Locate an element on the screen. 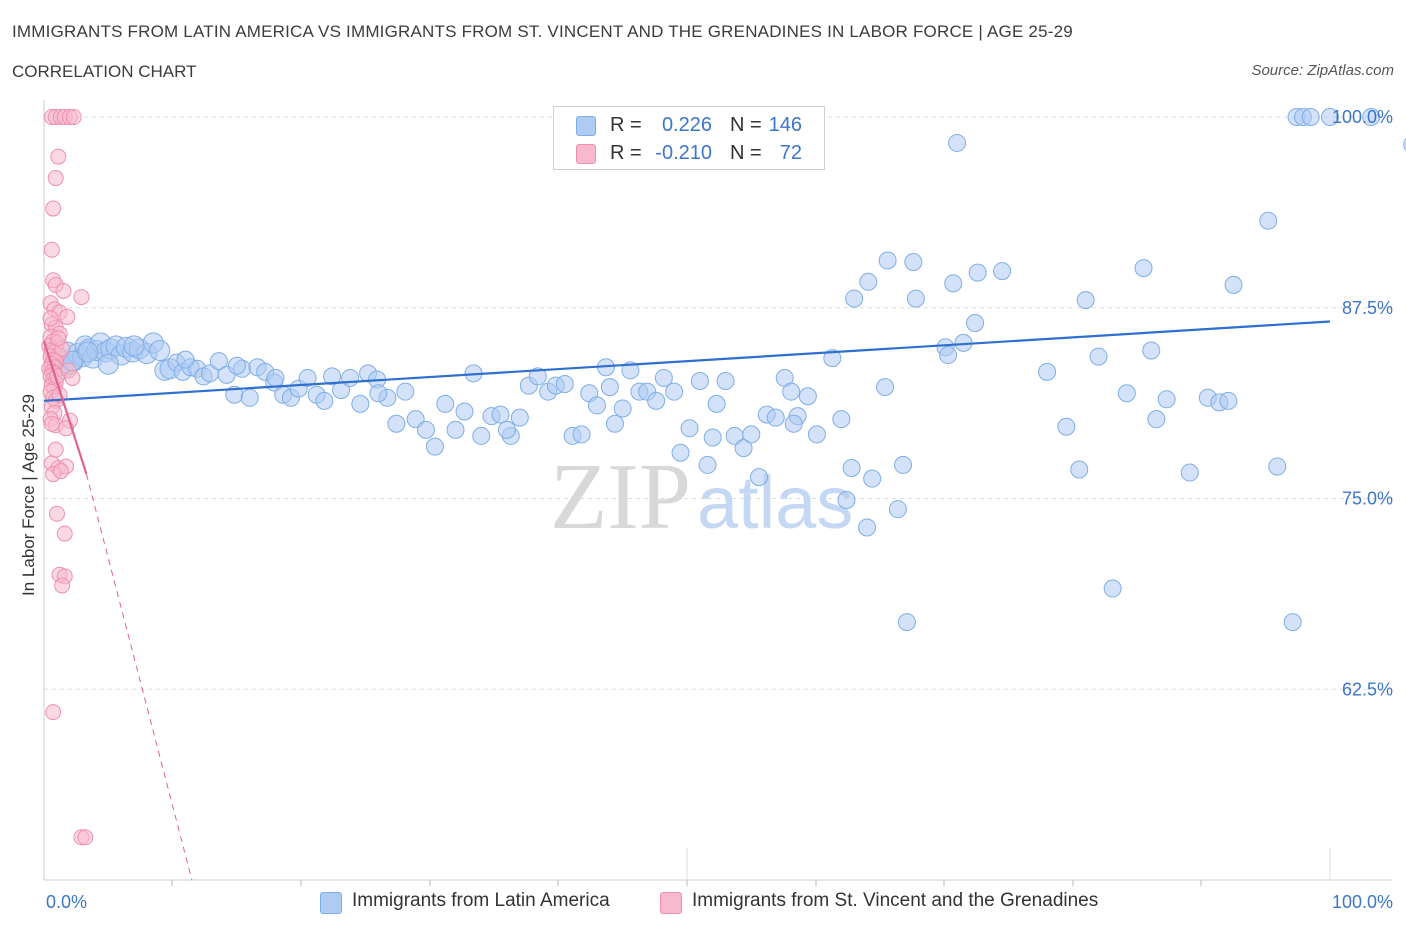 This screenshot has width=1406, height=930. y-axis-label: In Labor Force | Age 25-29 is located at coordinates (28, 495).